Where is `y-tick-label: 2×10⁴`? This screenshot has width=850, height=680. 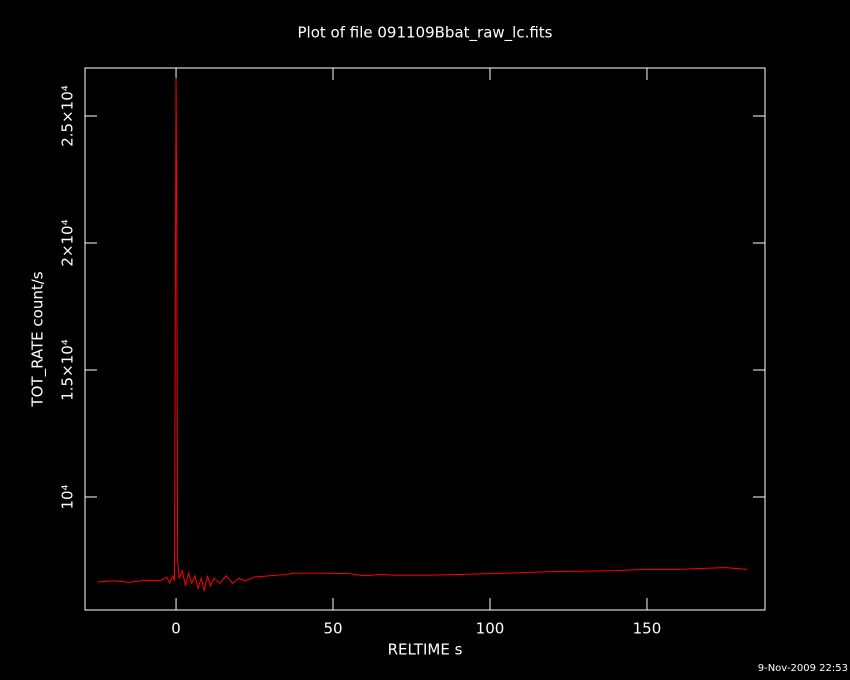
y-tick-label: 2×10⁴ is located at coordinates (68, 242).